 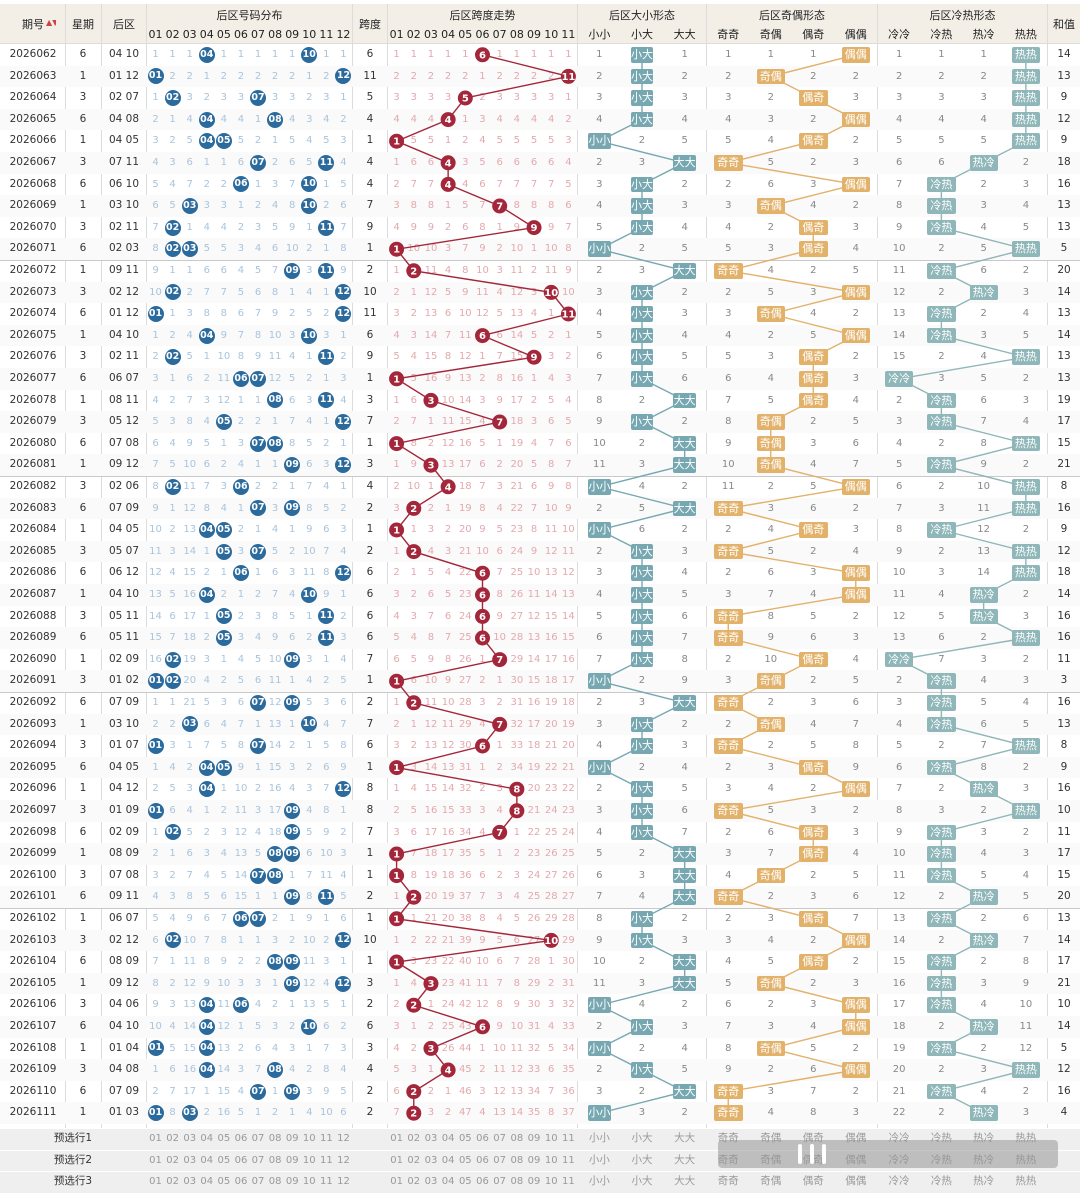 What do you see at coordinates (941, 1181) in the screenshot?
I see `presel-ch: 冷热` at bounding box center [941, 1181].